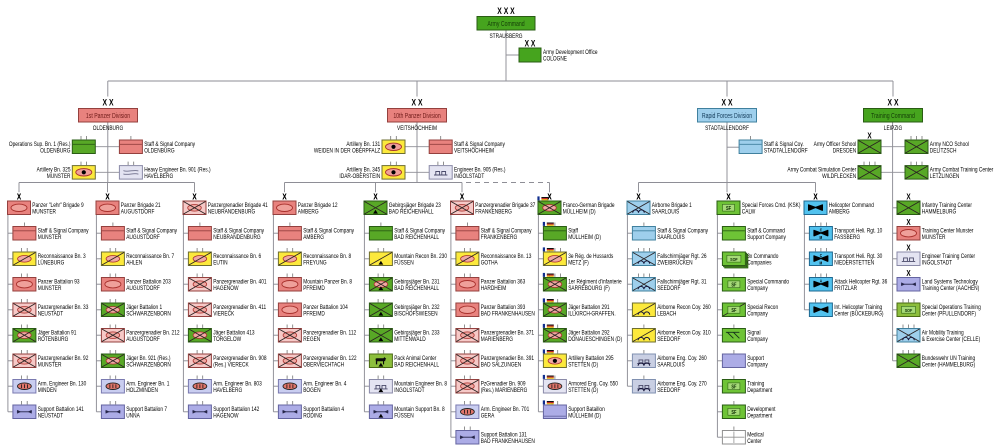 This screenshot has width=1000, height=448. Describe the element at coordinates (488, 416) in the screenshot. I see `svg-text: GERA` at that location.